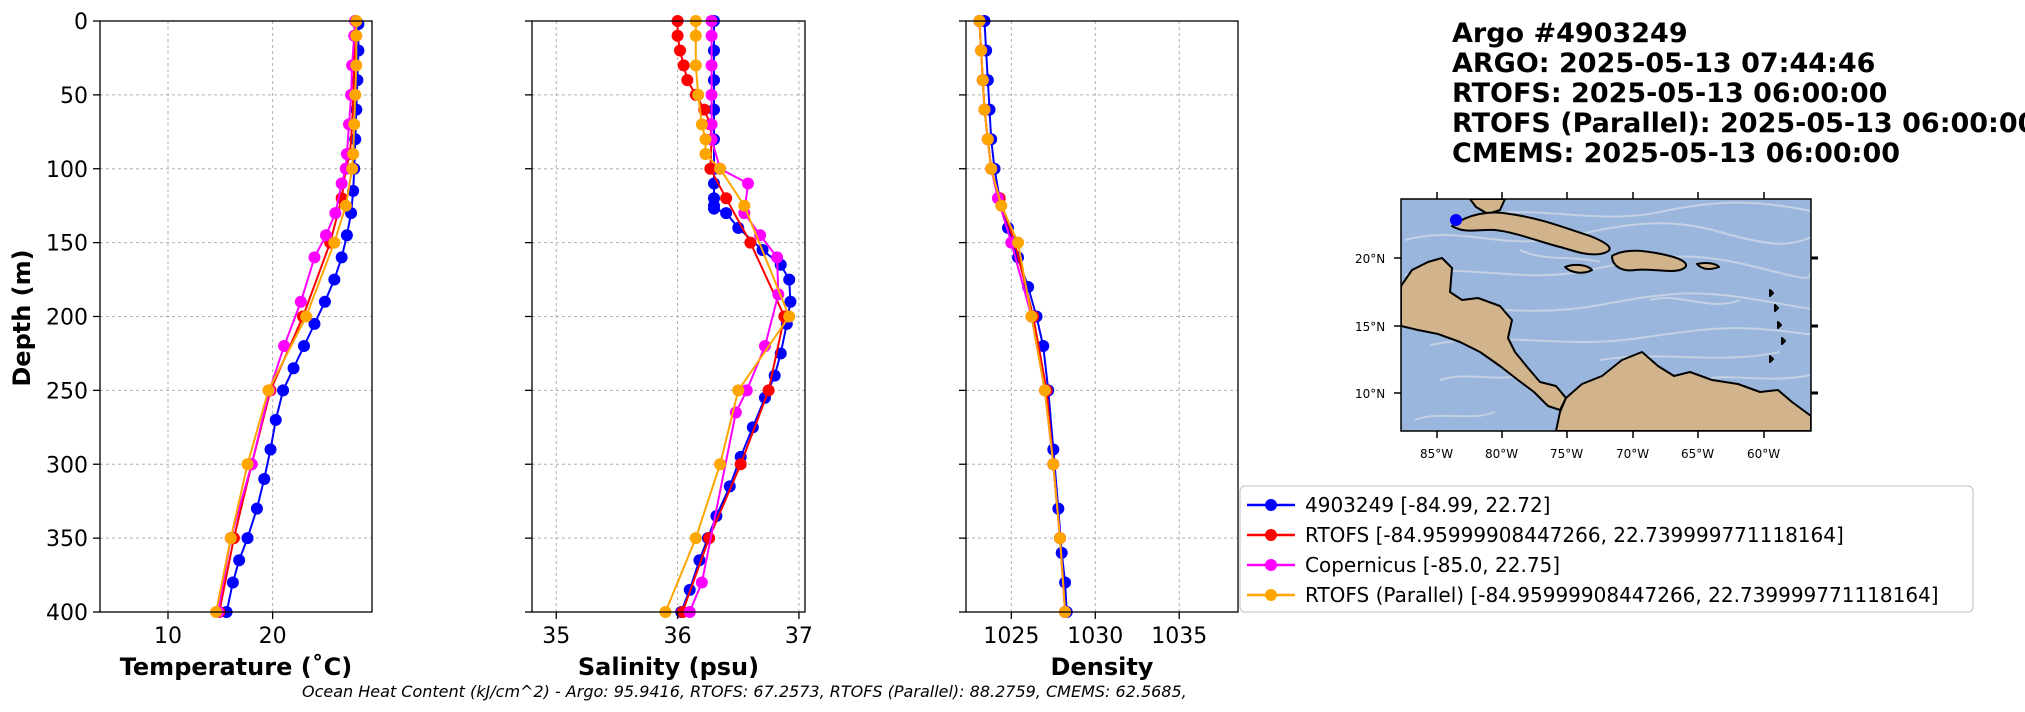 The image size is (2025, 712). Describe the element at coordinates (668, 316) in the screenshot. I see `salinity-plot-frame` at that location.